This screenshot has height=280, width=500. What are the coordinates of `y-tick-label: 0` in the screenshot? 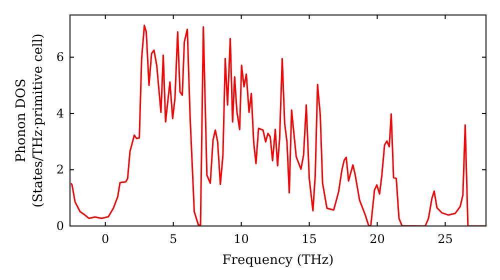 It's located at (60, 226).